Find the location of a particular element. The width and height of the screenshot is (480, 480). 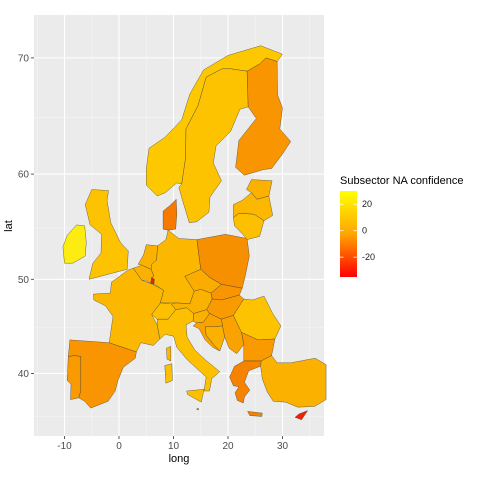

region-denmark is located at coordinates (169, 215).